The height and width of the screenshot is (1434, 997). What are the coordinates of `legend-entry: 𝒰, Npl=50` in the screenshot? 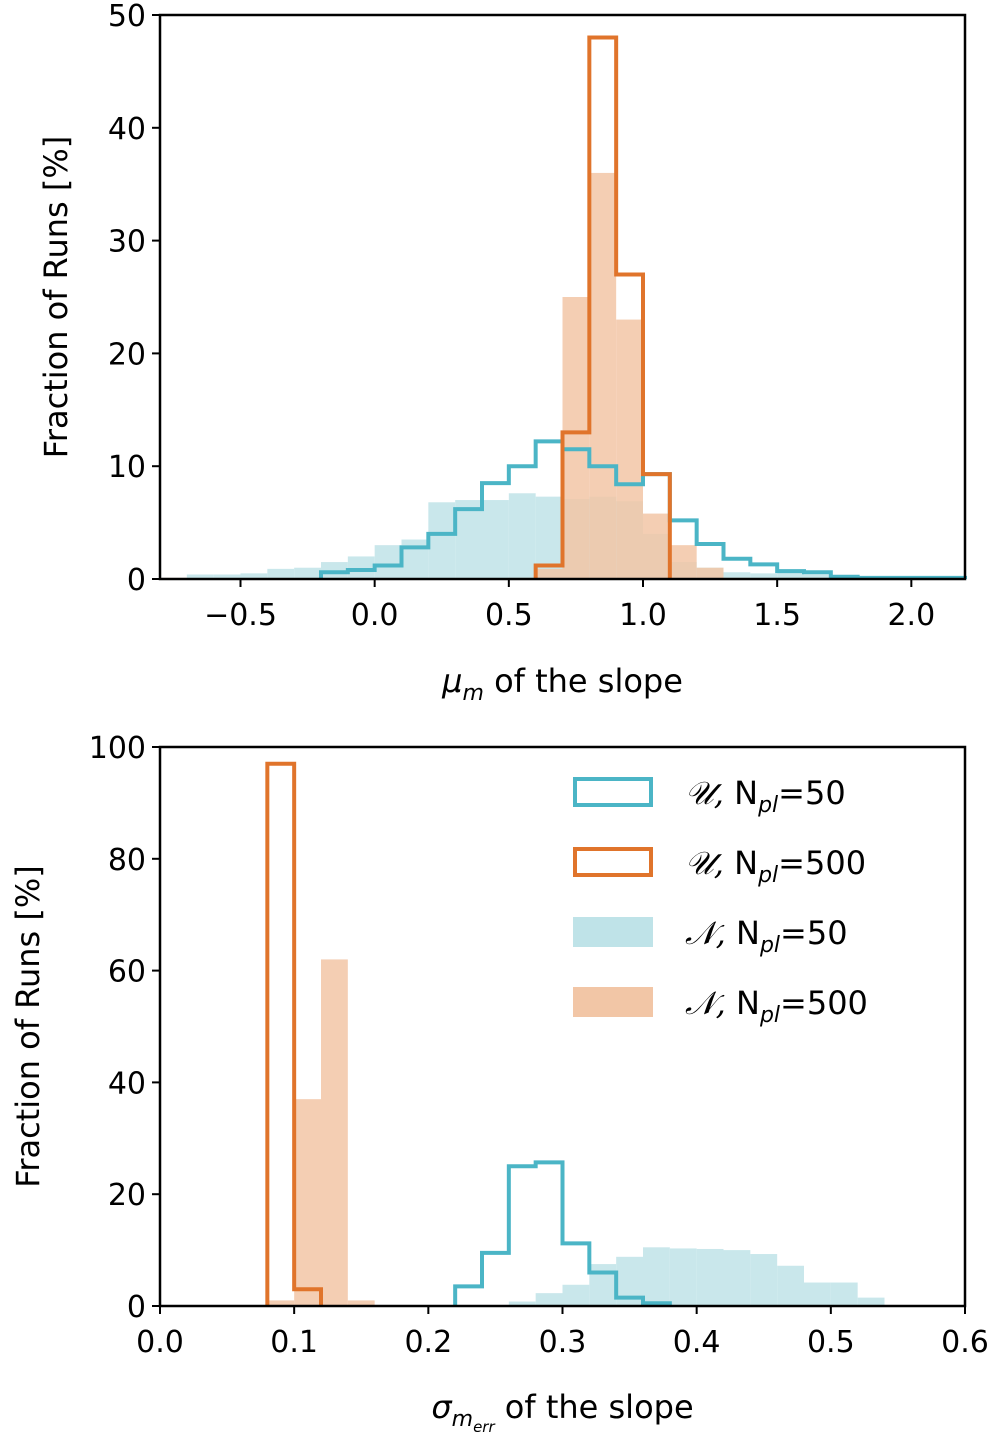 It's located at (709, 796).